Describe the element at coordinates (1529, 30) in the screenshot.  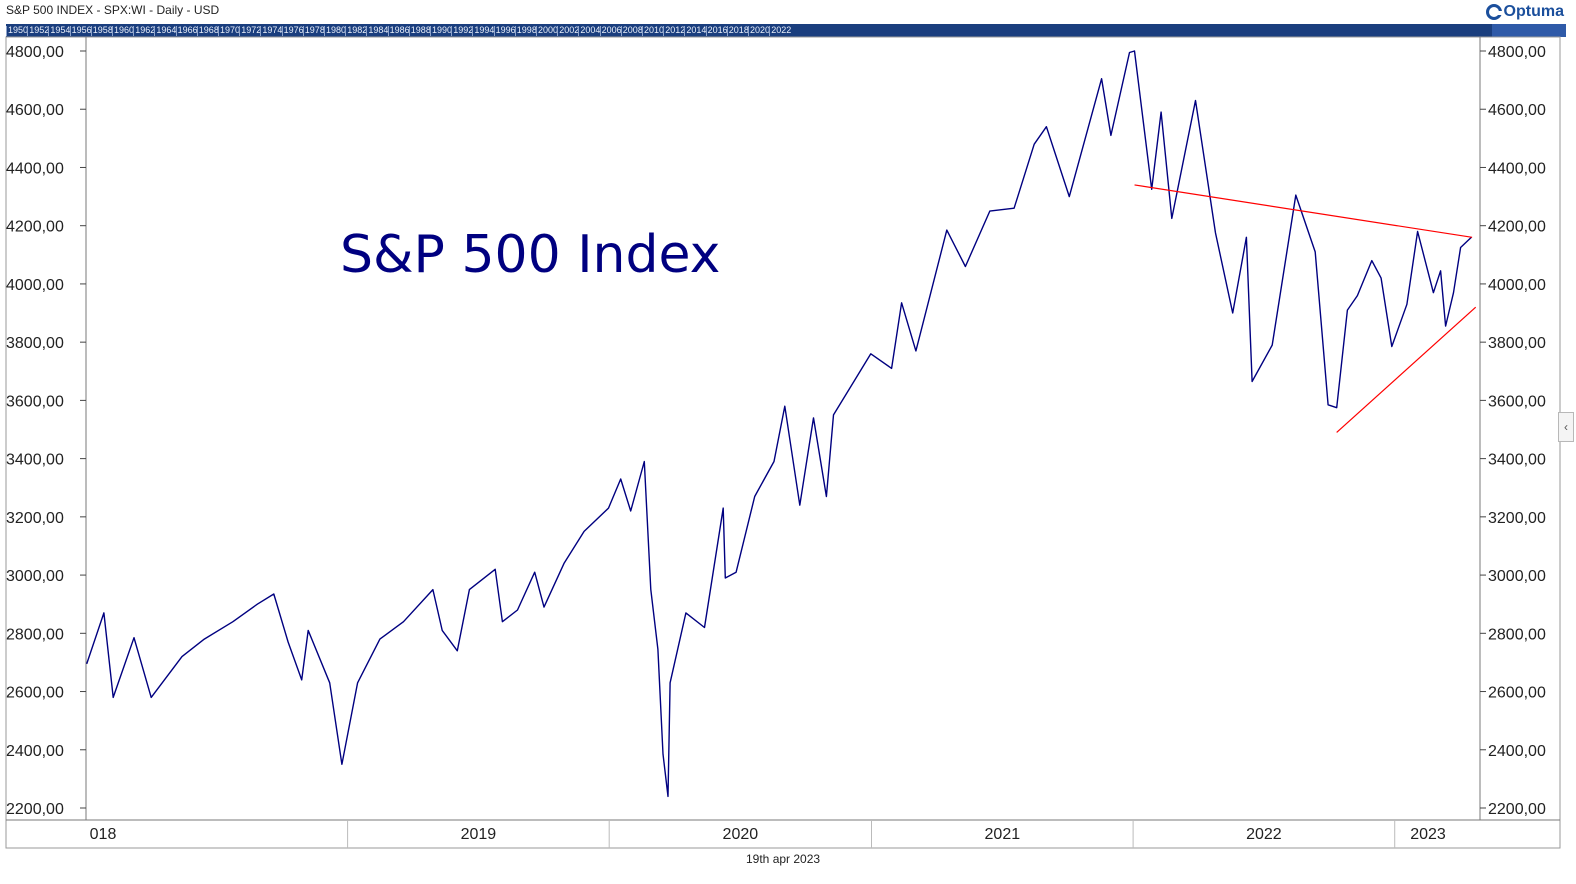
I see `overview-visible-window` at that location.